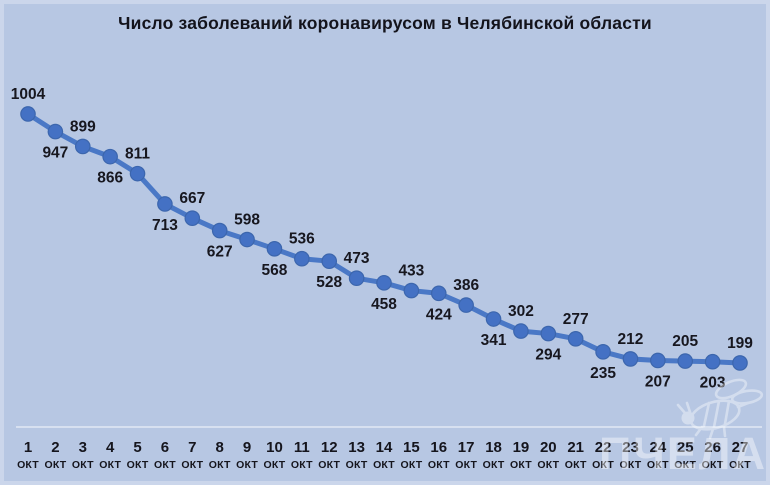 Image resolution: width=770 pixels, height=485 pixels. What do you see at coordinates (658, 381) in the screenshot?
I see `data-label: 207` at bounding box center [658, 381].